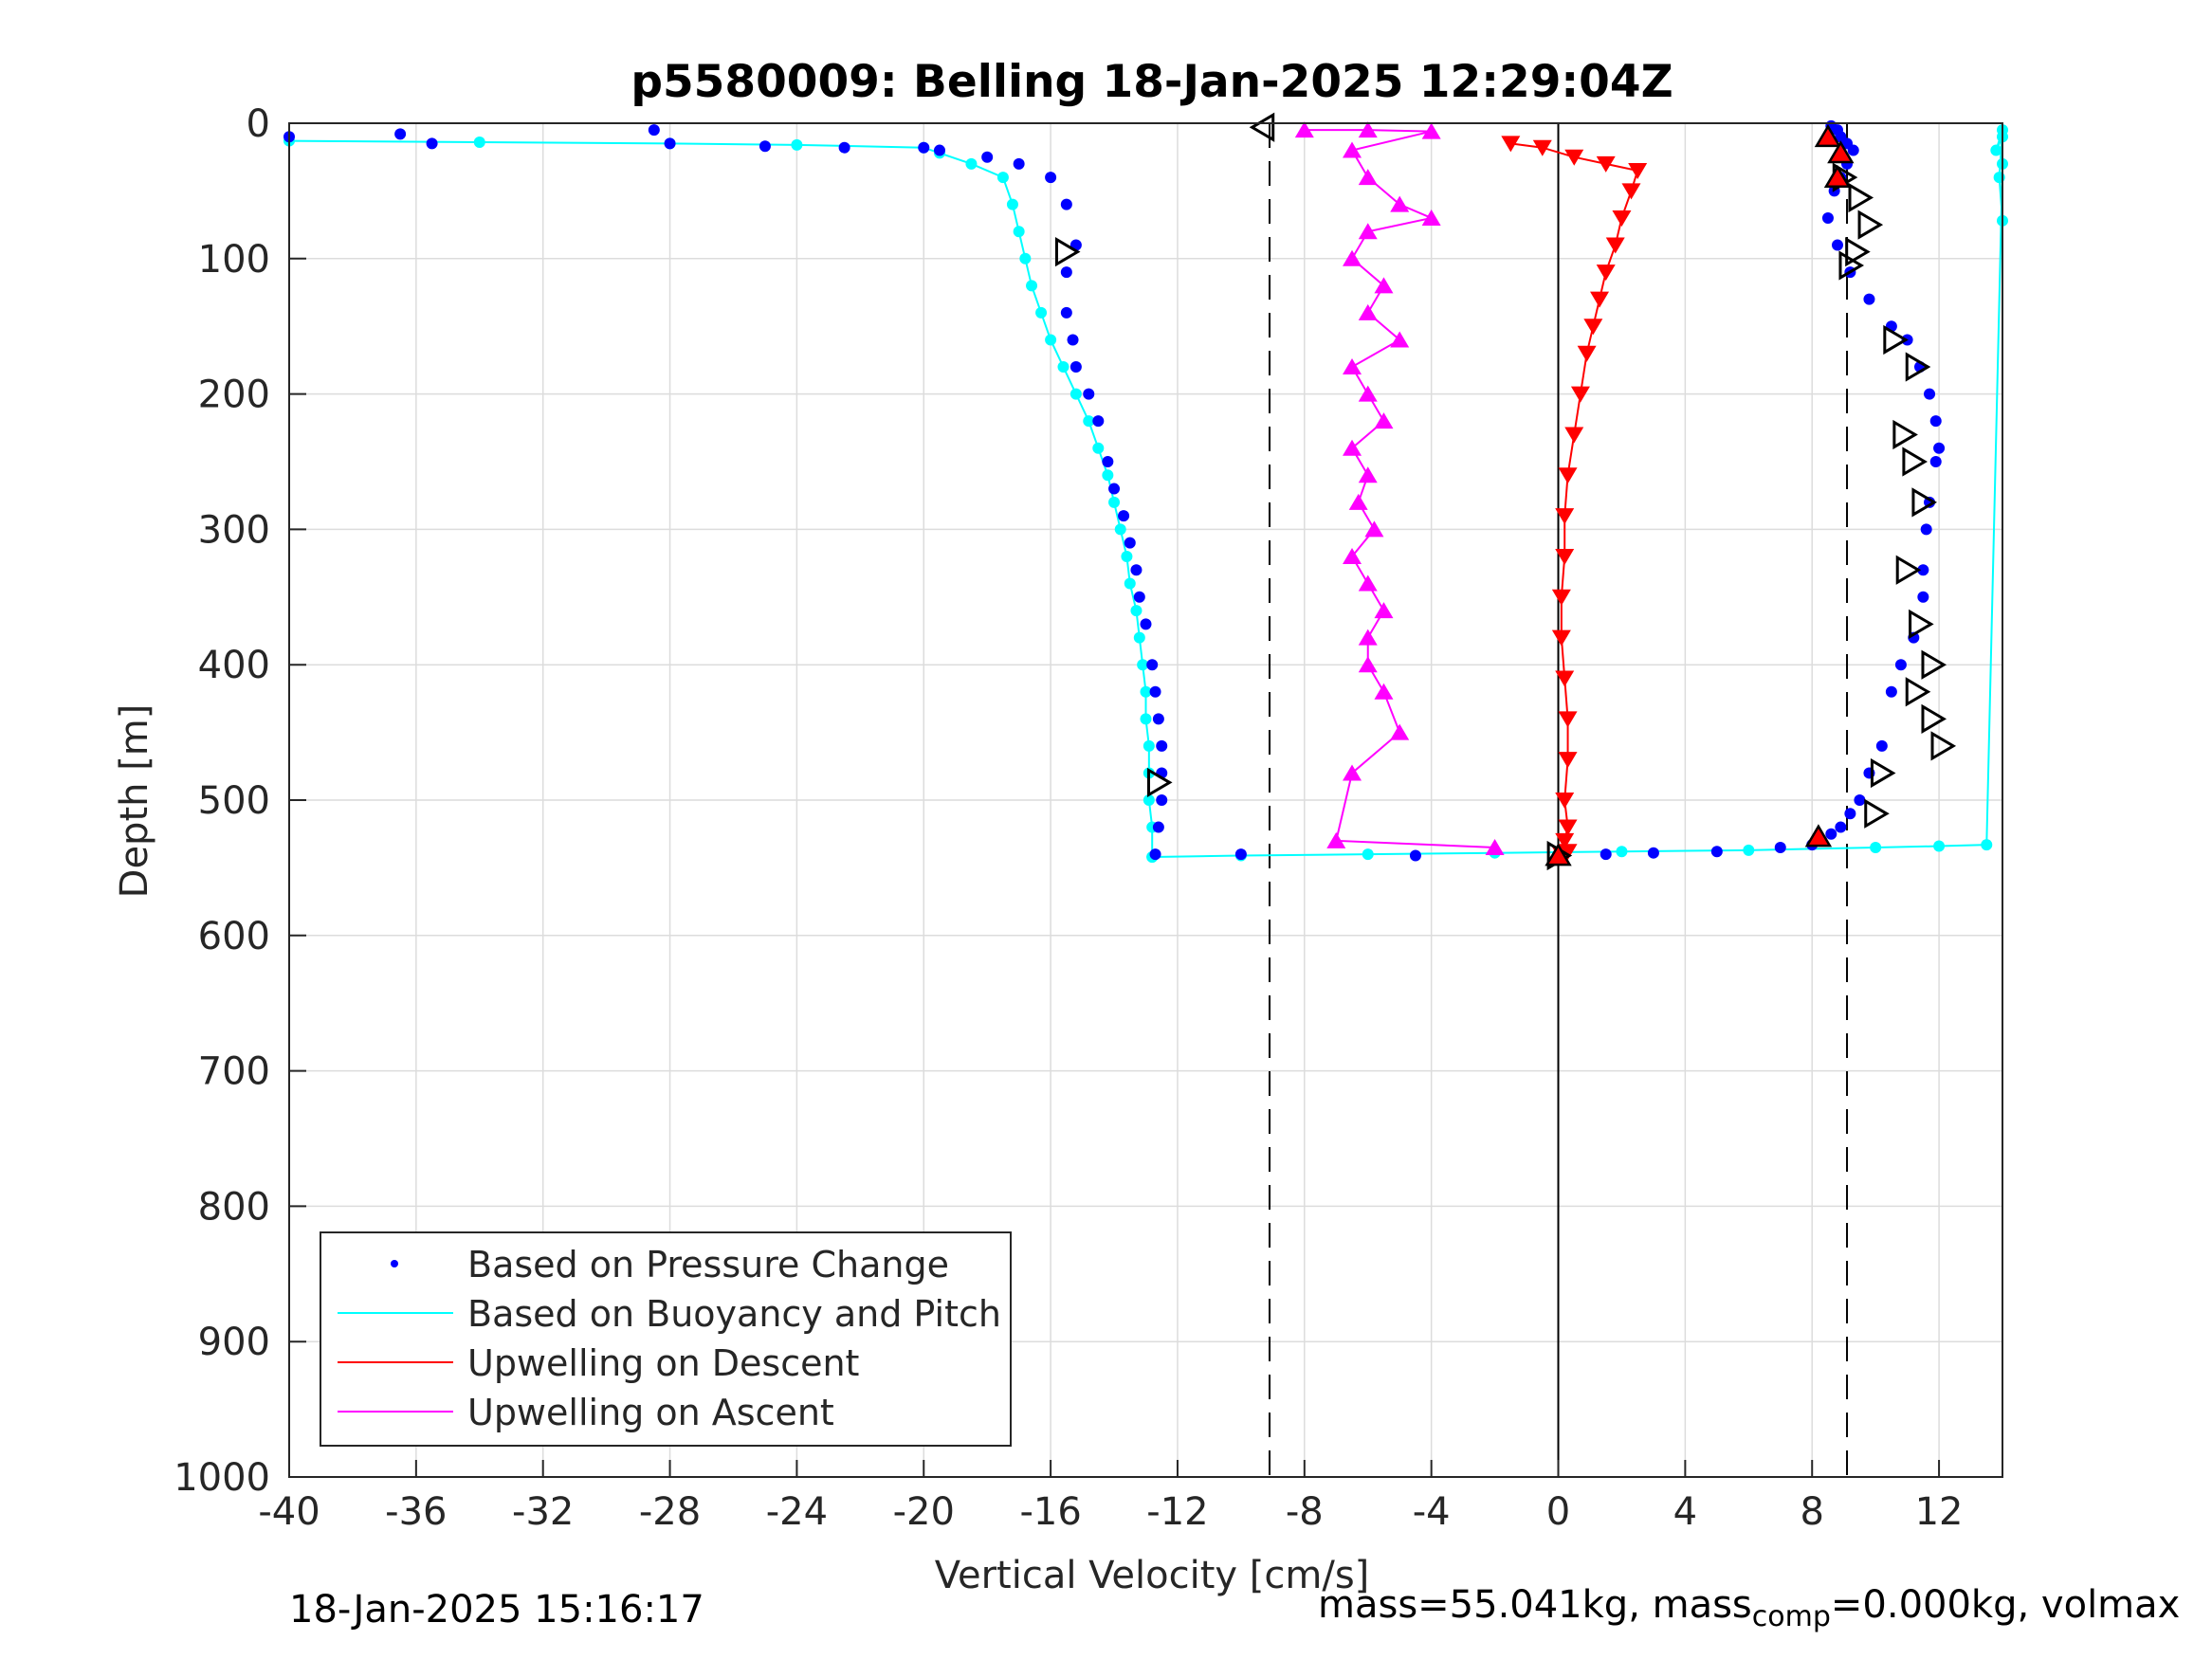  What do you see at coordinates (1791, 1616) in the screenshot?
I see `footer-mass-subscript: comp` at bounding box center [1791, 1616].